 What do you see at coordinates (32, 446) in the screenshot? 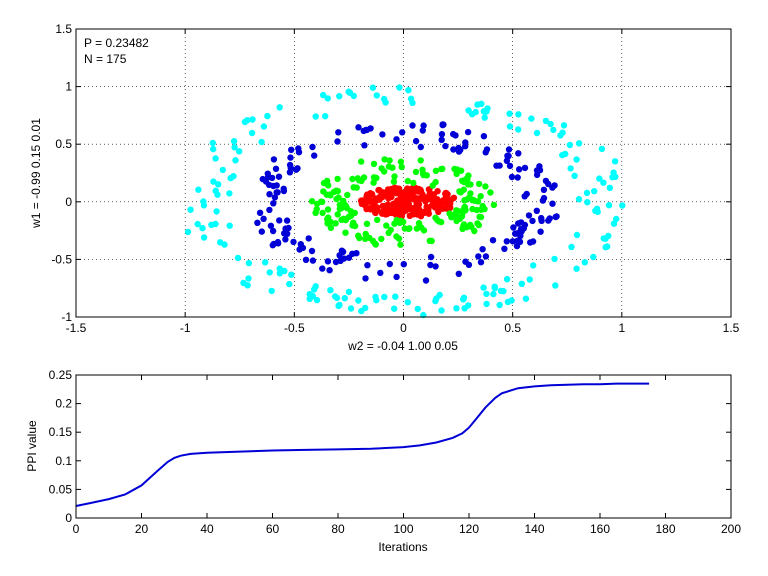
I see `line-y-axis-label: PPI value` at bounding box center [32, 446].